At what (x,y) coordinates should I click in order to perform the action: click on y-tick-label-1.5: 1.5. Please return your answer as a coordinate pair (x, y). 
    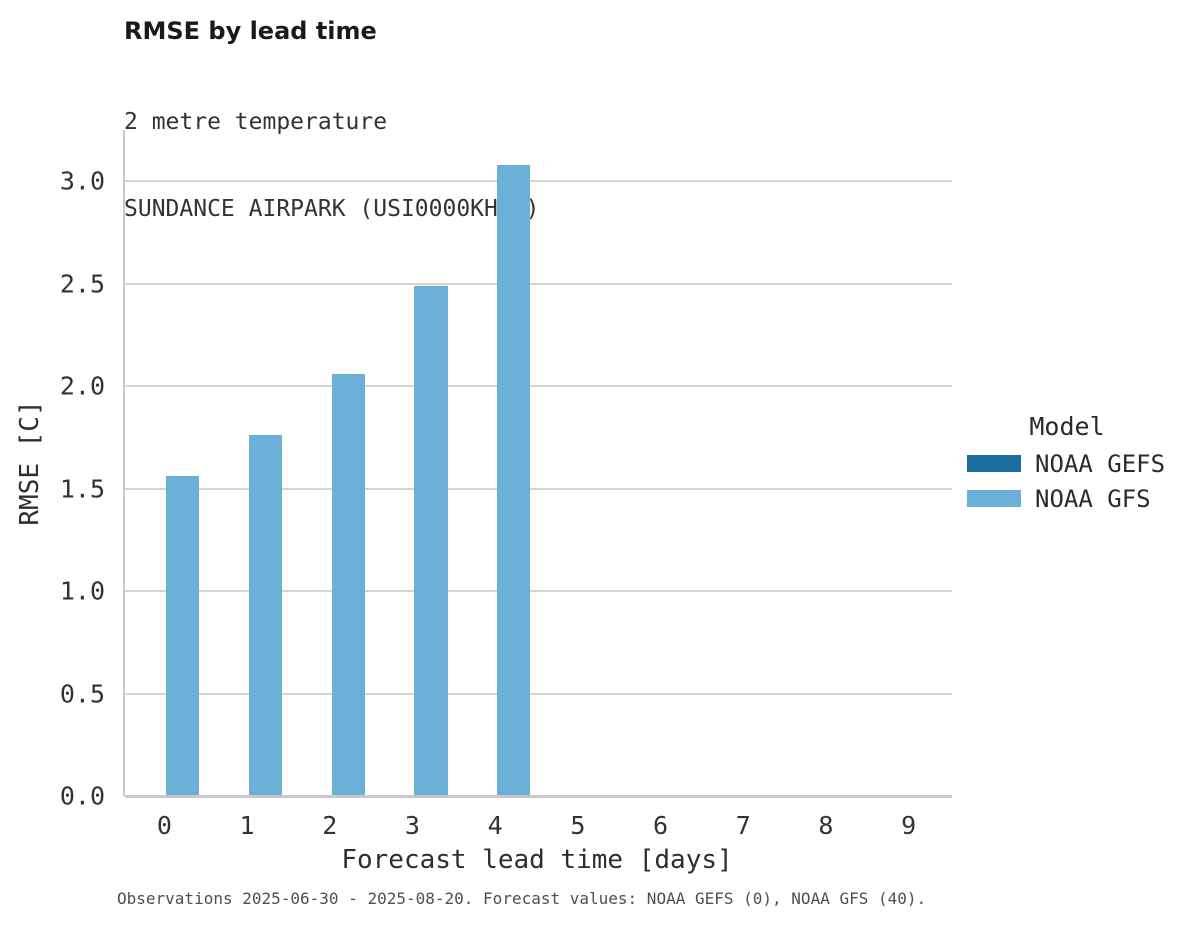
    Looking at the image, I should click on (82, 489).